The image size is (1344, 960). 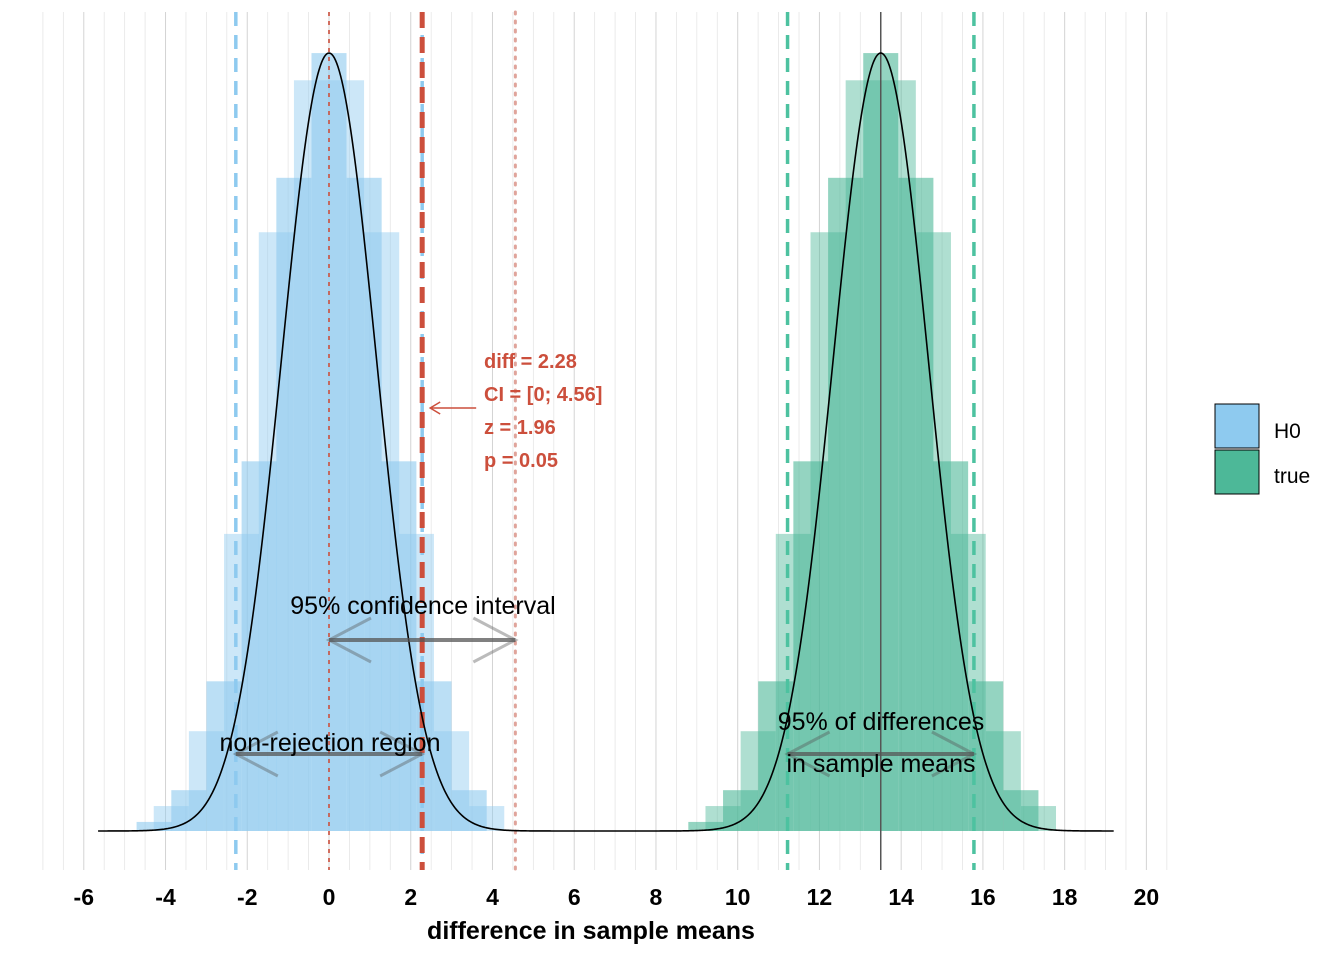 I want to click on stat-p: p = 0.05, so click(x=521, y=461).